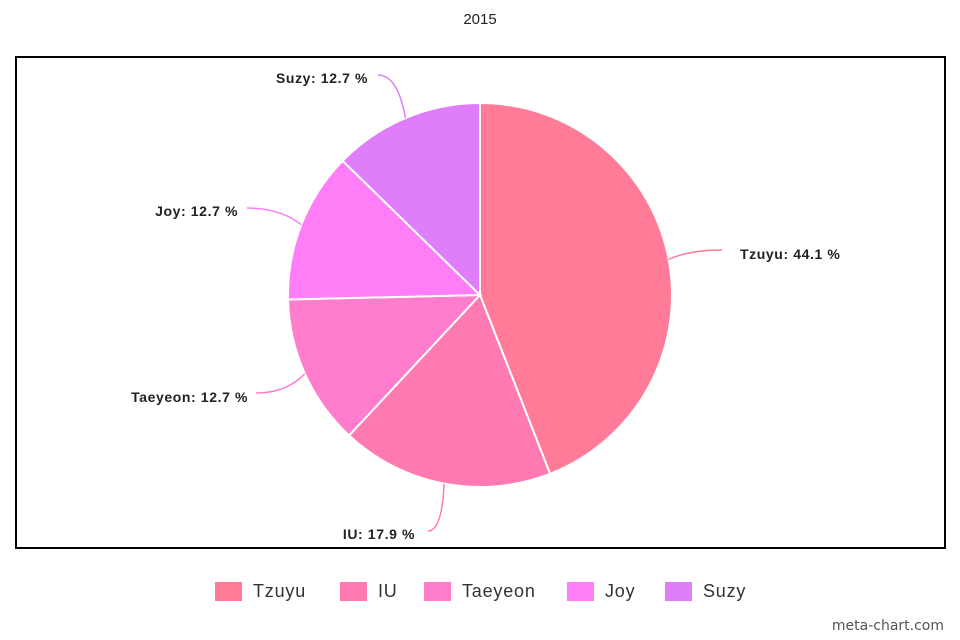 This screenshot has width=960, height=640. Describe the element at coordinates (369, 591) in the screenshot. I see `legend-item-iu: IU` at that location.